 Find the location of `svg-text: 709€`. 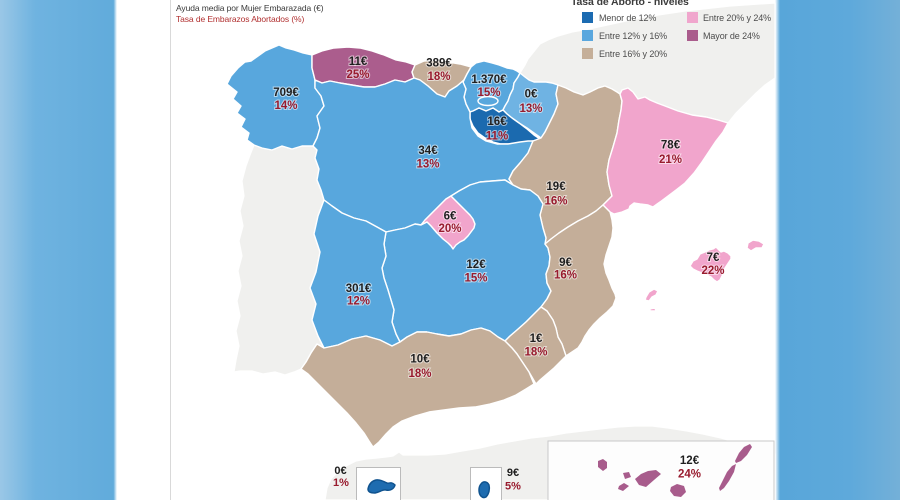

svg-text: 709€ is located at coordinates (286, 93).